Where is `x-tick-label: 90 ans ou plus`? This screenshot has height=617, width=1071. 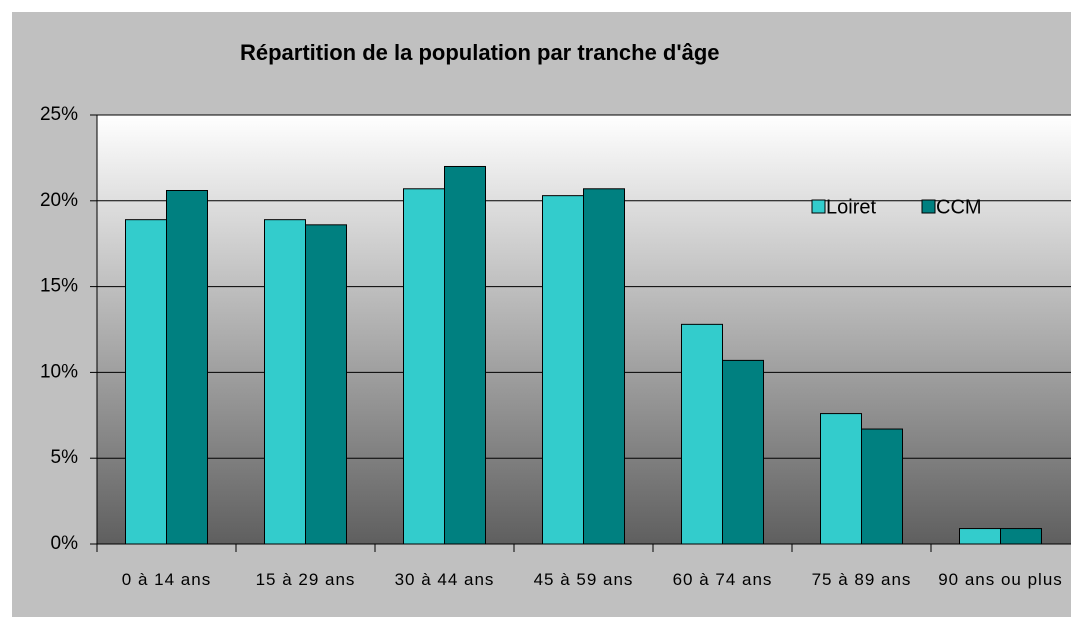
x-tick-label: 90 ans ou plus is located at coordinates (1000, 579).